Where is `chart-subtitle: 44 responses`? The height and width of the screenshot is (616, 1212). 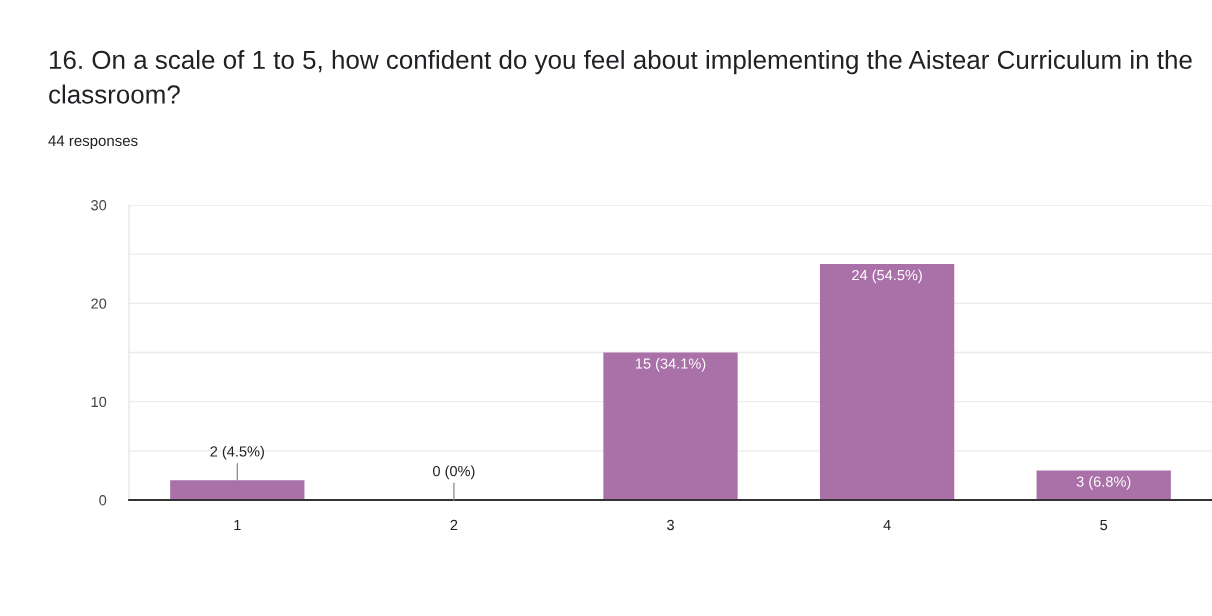 chart-subtitle: 44 responses is located at coordinates (93, 142).